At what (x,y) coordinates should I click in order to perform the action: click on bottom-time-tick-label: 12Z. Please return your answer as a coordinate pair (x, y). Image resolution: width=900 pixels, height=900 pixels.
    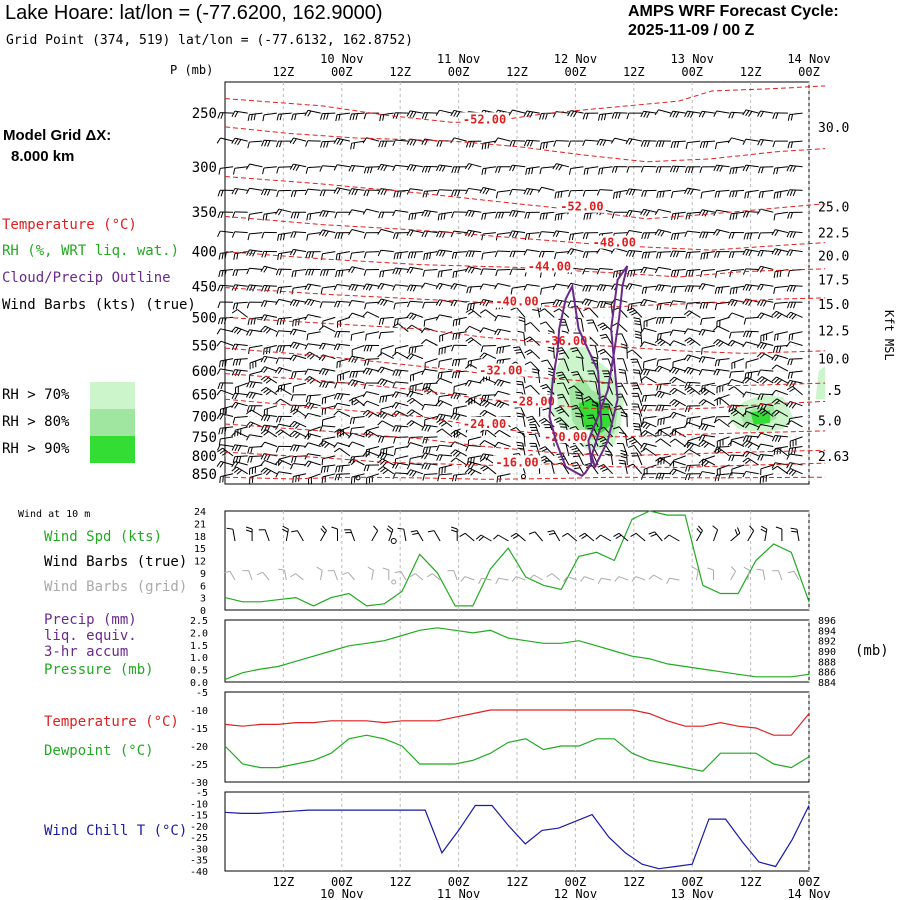
    Looking at the image, I should click on (751, 882).